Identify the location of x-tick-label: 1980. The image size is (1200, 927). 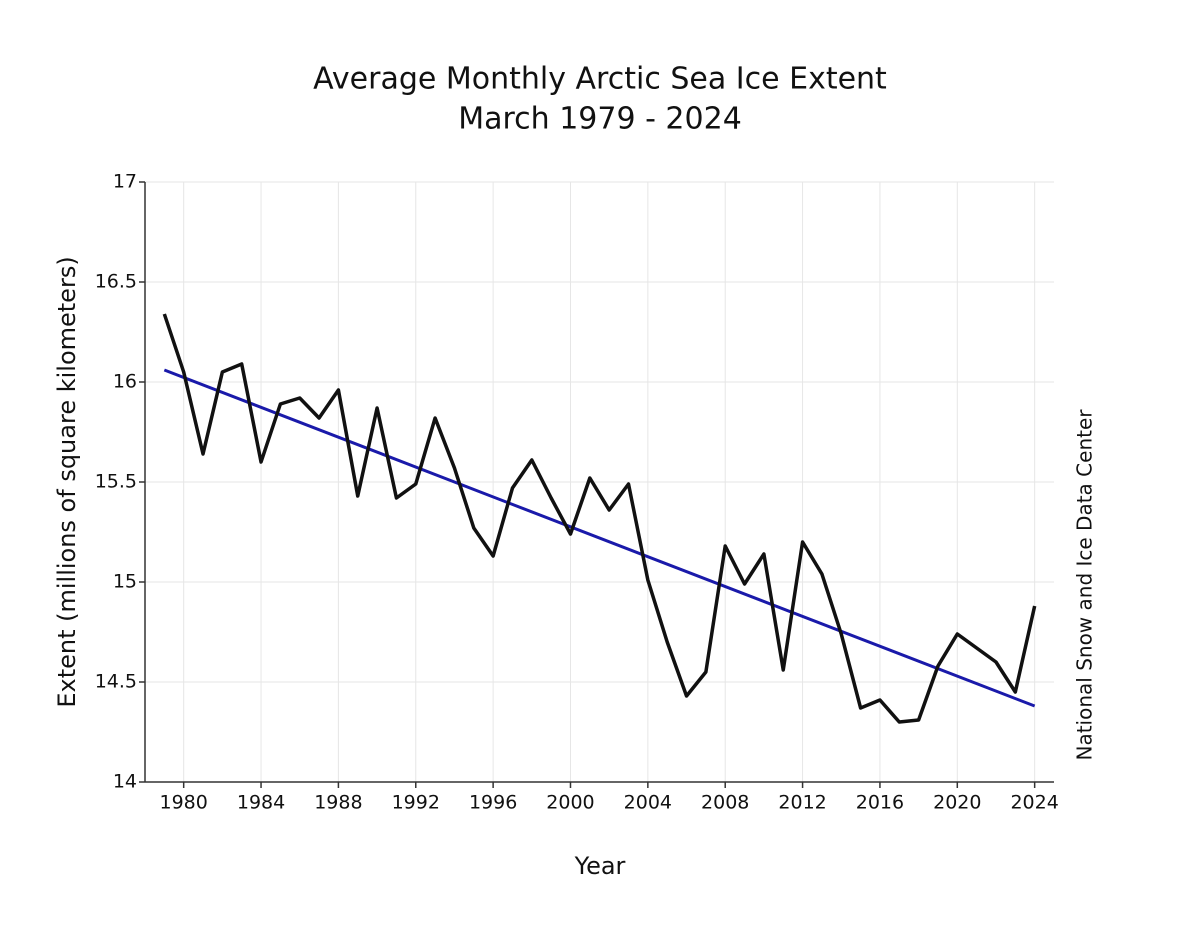
(184, 803).